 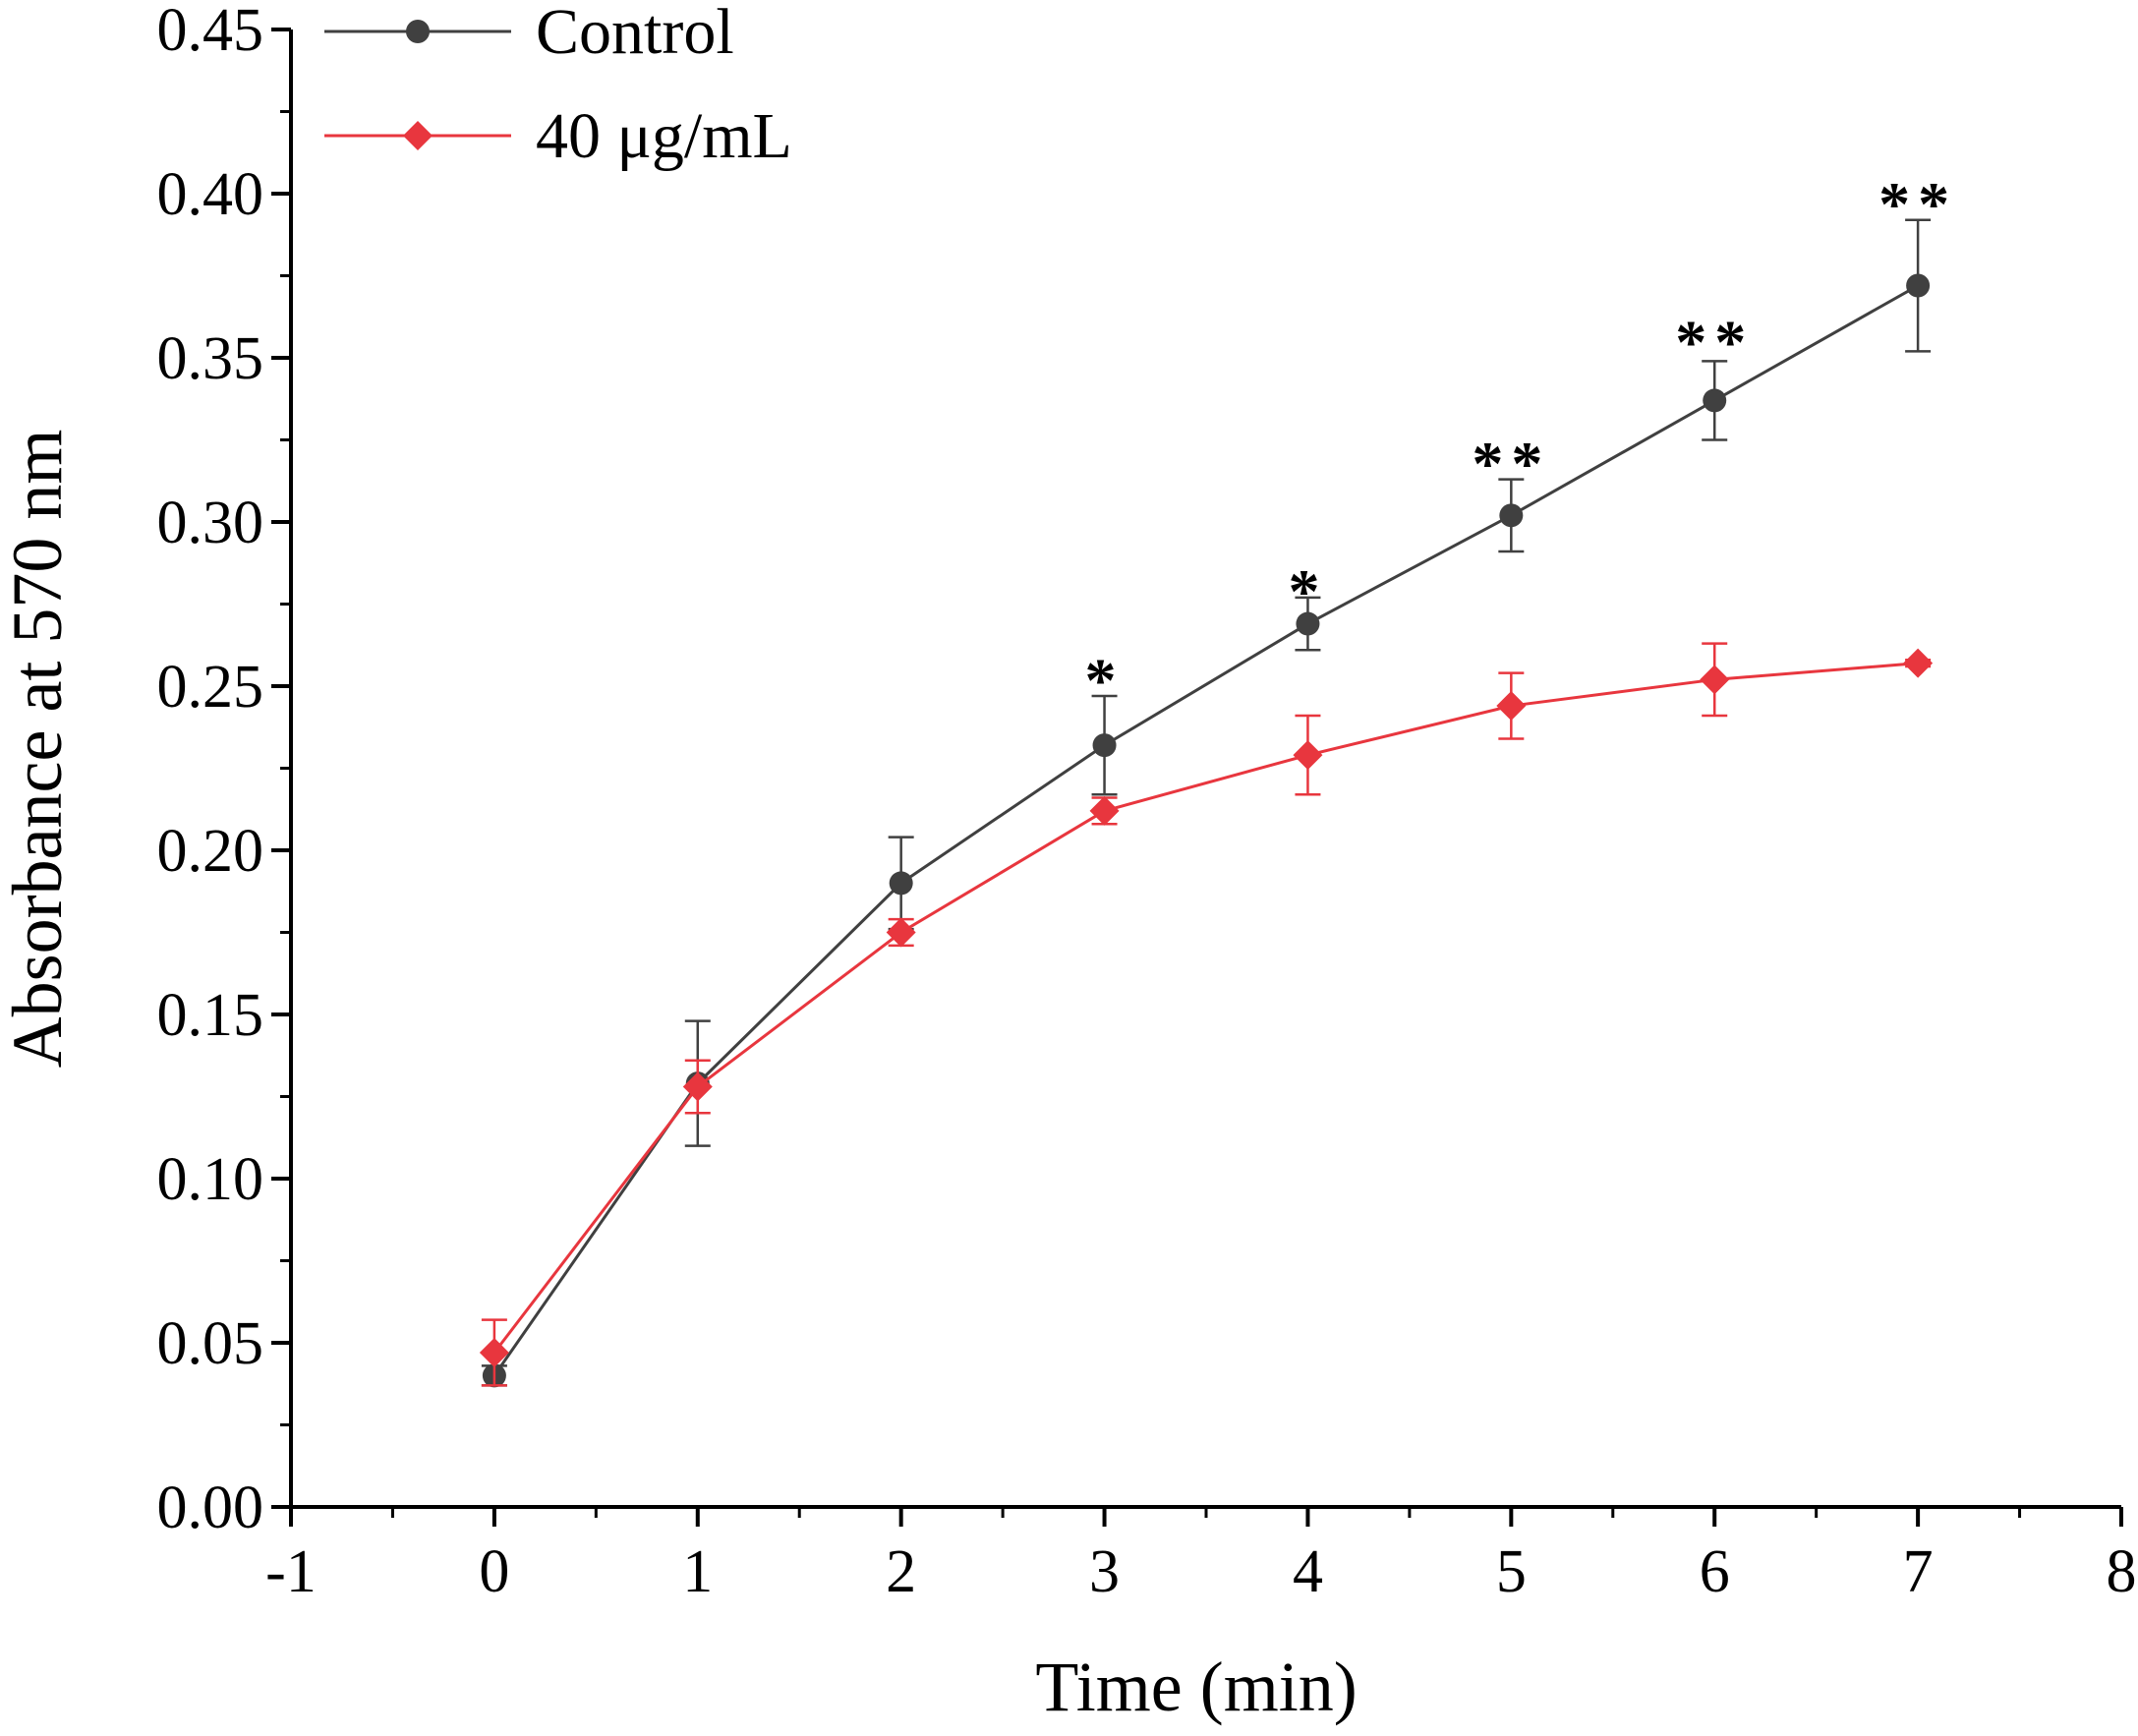 I want to click on y-tick-label: 0.35, so click(x=211, y=358).